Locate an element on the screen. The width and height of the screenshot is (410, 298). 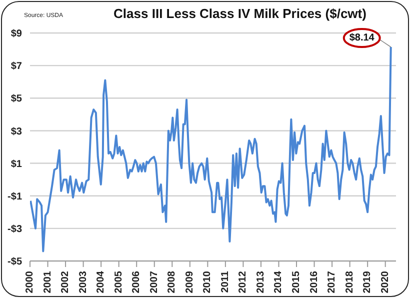
x-tick-label: 2015 is located at coordinates (296, 282).